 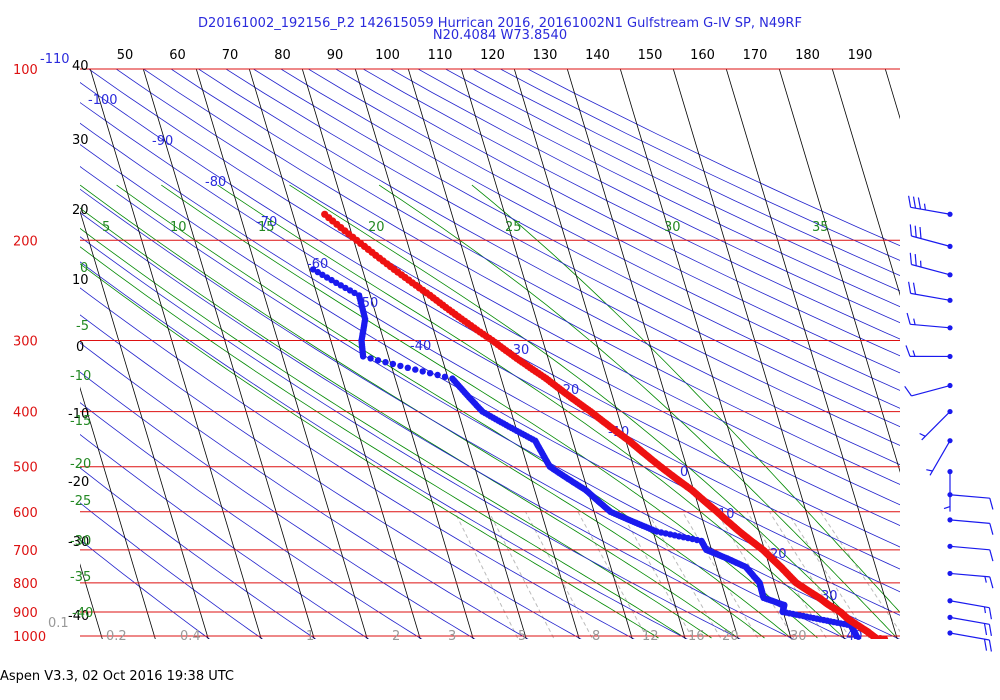 What do you see at coordinates (25, 584) in the screenshot?
I see `pressure-tick-label: 800` at bounding box center [25, 584].